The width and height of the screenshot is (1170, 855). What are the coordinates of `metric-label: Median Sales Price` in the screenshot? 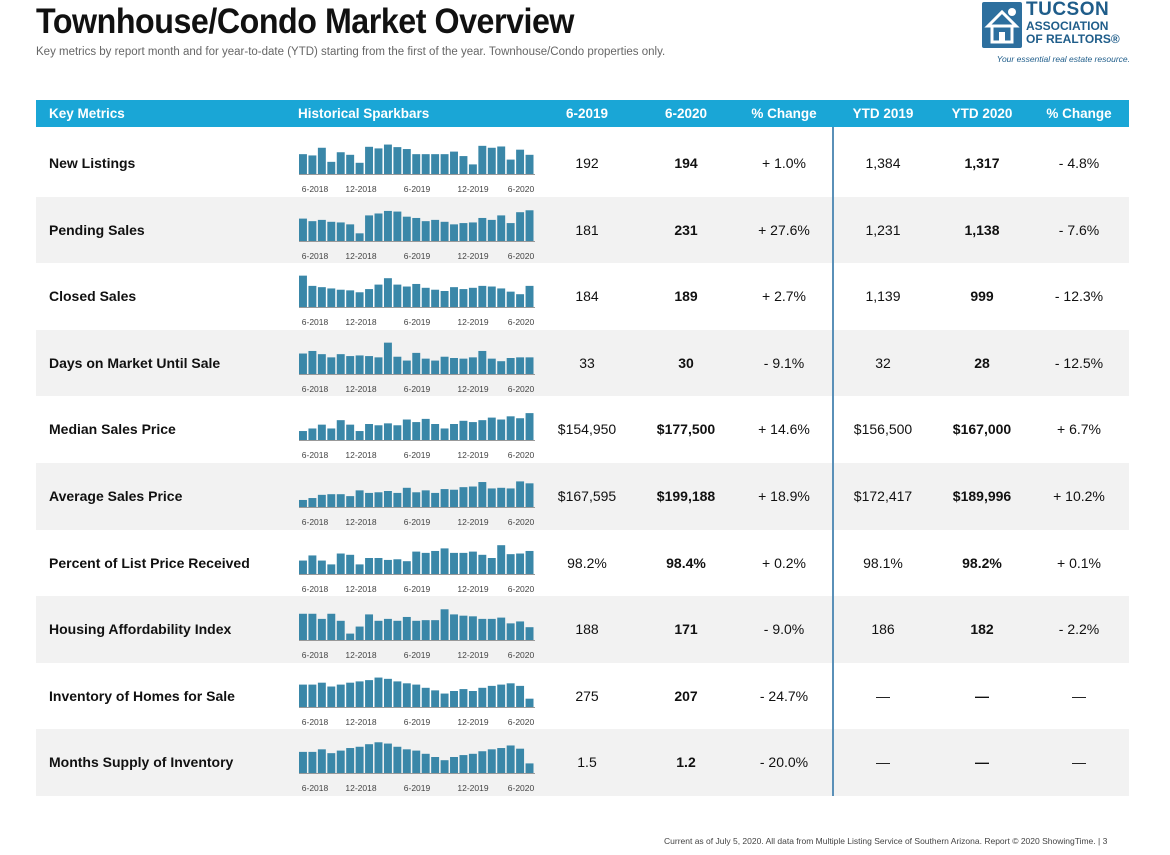 It's located at (112, 429).